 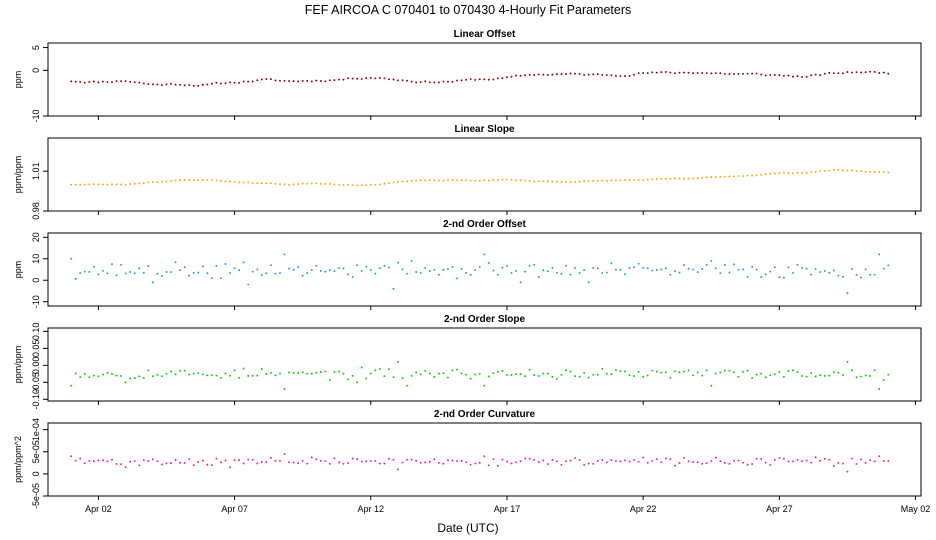 What do you see at coordinates (371, 509) in the screenshot?
I see `x-tick-label: Apr 12` at bounding box center [371, 509].